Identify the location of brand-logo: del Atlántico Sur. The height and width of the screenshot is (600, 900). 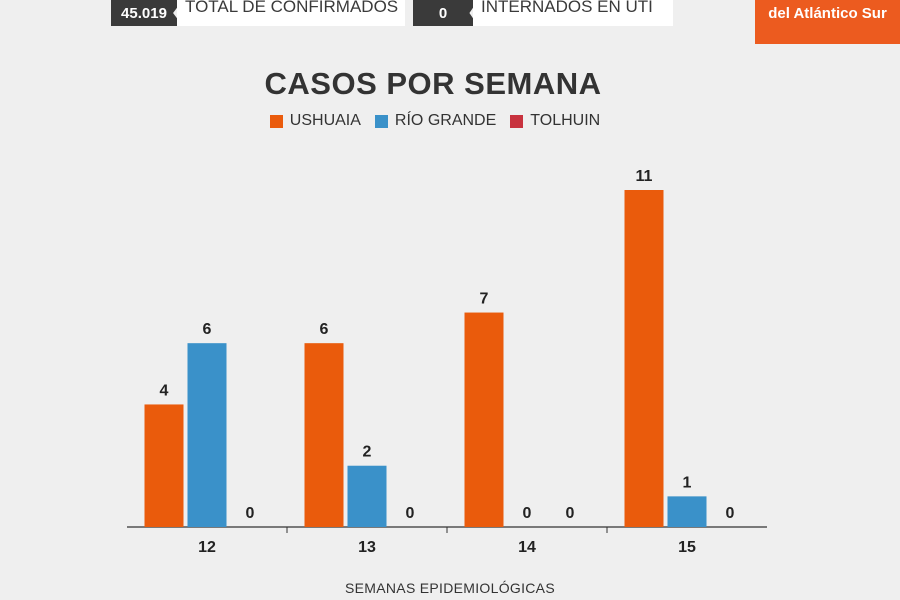
(827, 22).